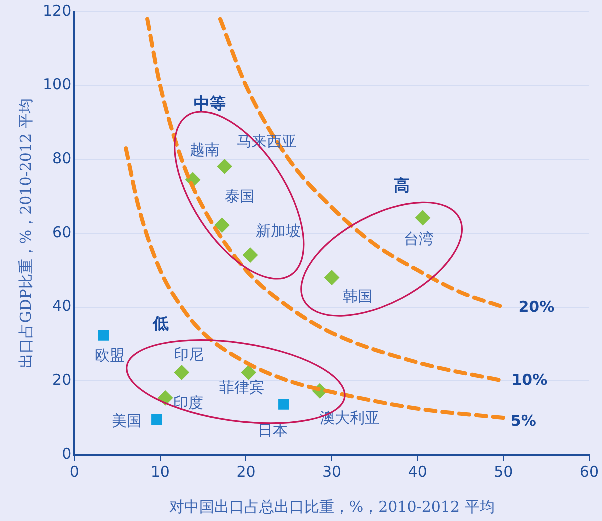  What do you see at coordinates (127, 421) in the screenshot?
I see `annotation: 美国` at bounding box center [127, 421].